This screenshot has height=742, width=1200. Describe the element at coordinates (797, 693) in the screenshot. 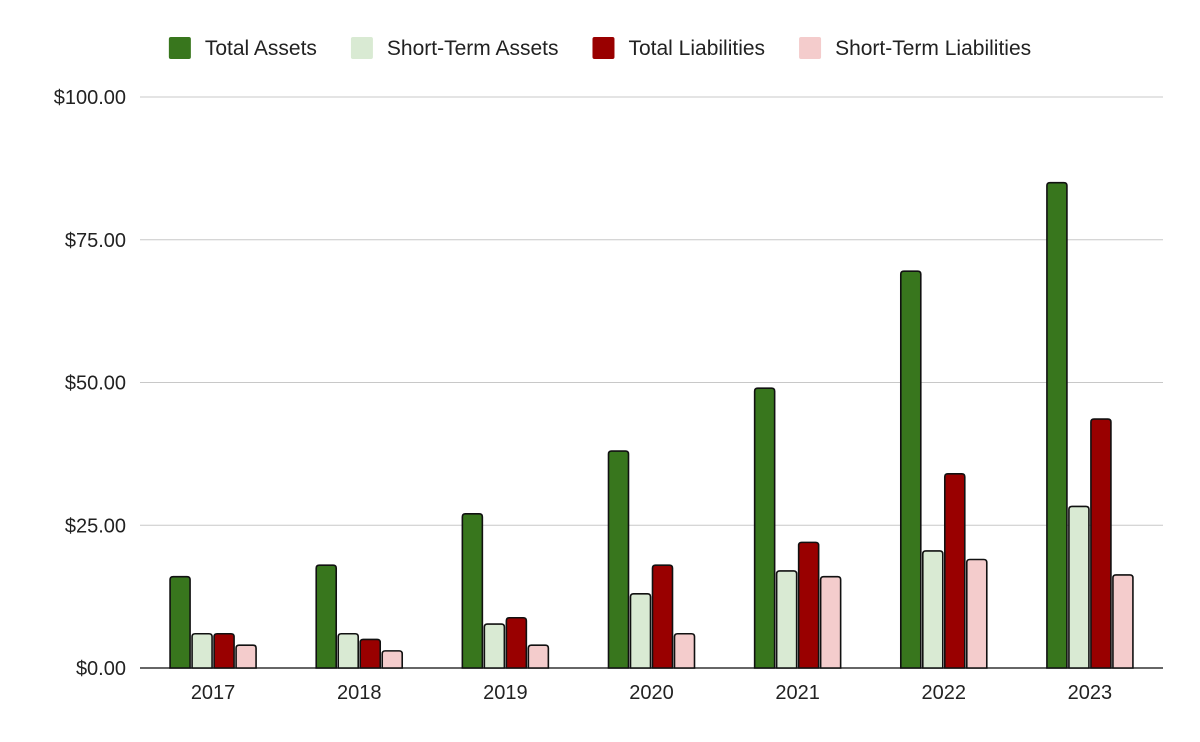

I see `x-tick-label: 2021` at that location.